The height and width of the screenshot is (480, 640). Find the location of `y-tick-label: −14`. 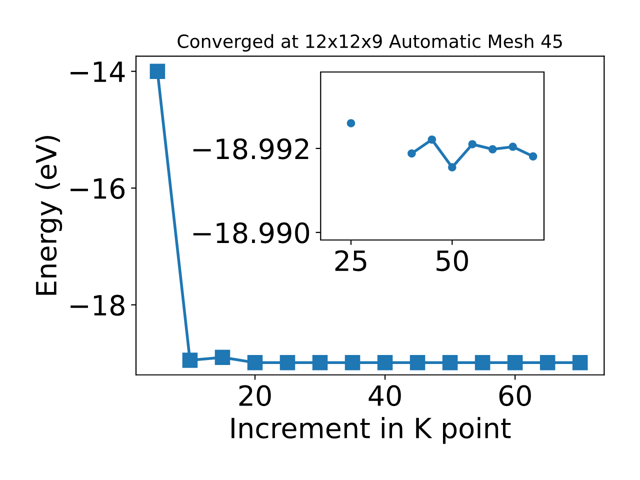

y-tick-label: −14 is located at coordinates (97, 72).